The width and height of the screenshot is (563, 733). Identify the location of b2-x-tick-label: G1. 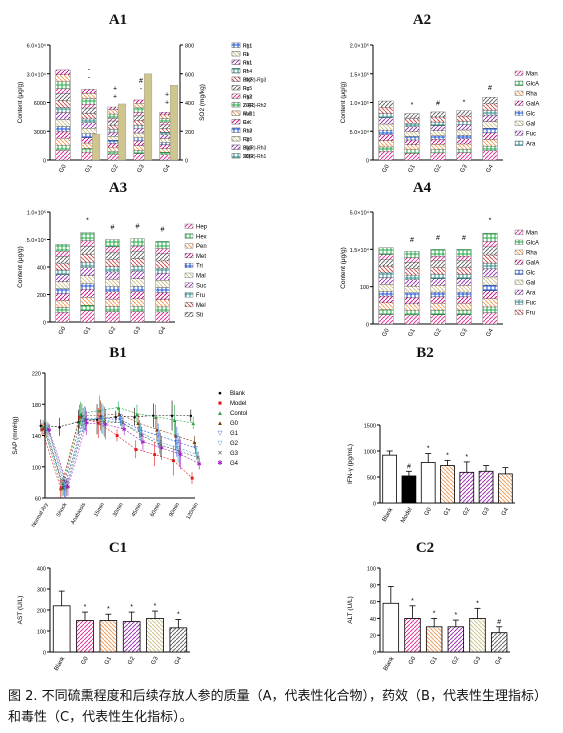
(448, 511).